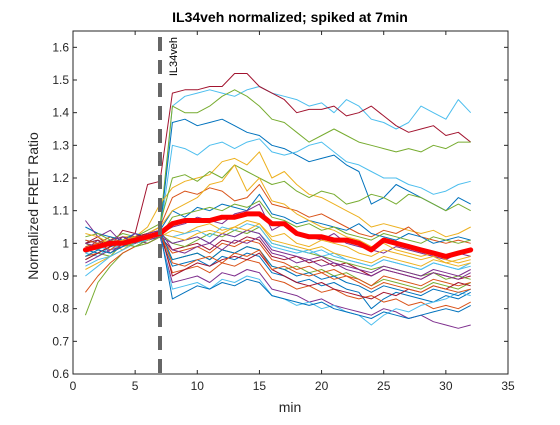 The height and width of the screenshot is (425, 560). Describe the element at coordinates (60, 145) in the screenshot. I see `y-tick-label: 1.3` at that location.